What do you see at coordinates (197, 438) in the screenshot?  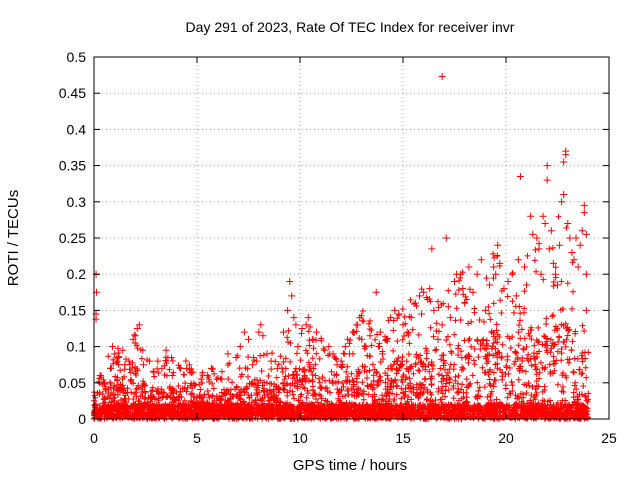 I see `x-tick-label: 5` at bounding box center [197, 438].